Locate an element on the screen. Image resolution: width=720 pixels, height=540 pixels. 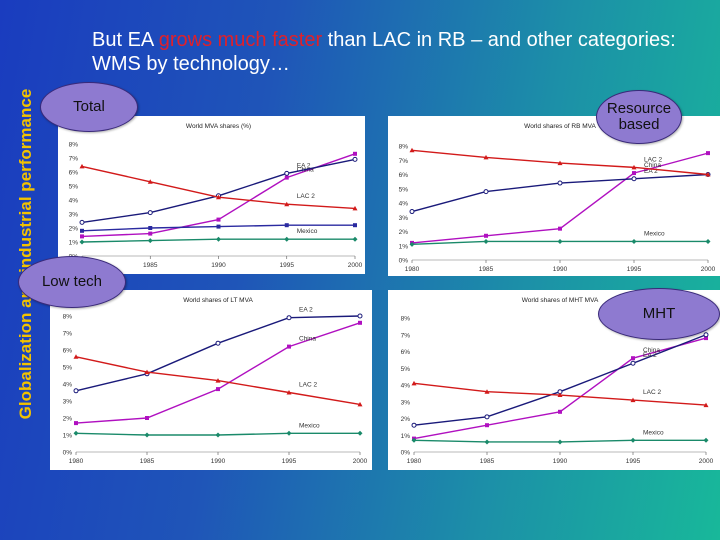
heading-part1: But EA is located at coordinates (125, 40).